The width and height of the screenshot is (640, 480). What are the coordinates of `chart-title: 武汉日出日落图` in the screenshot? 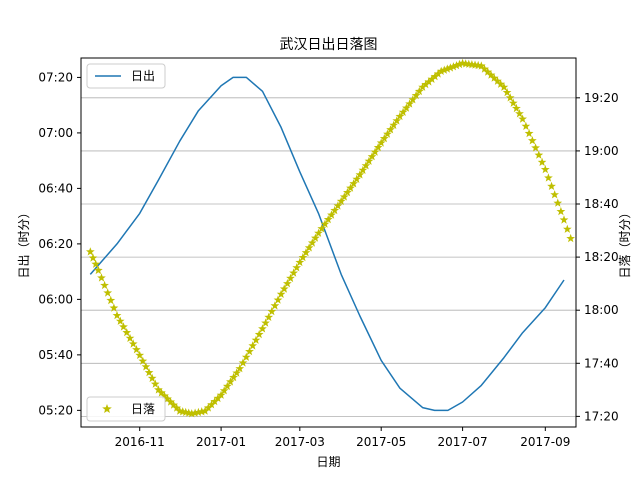 It's located at (329, 45).